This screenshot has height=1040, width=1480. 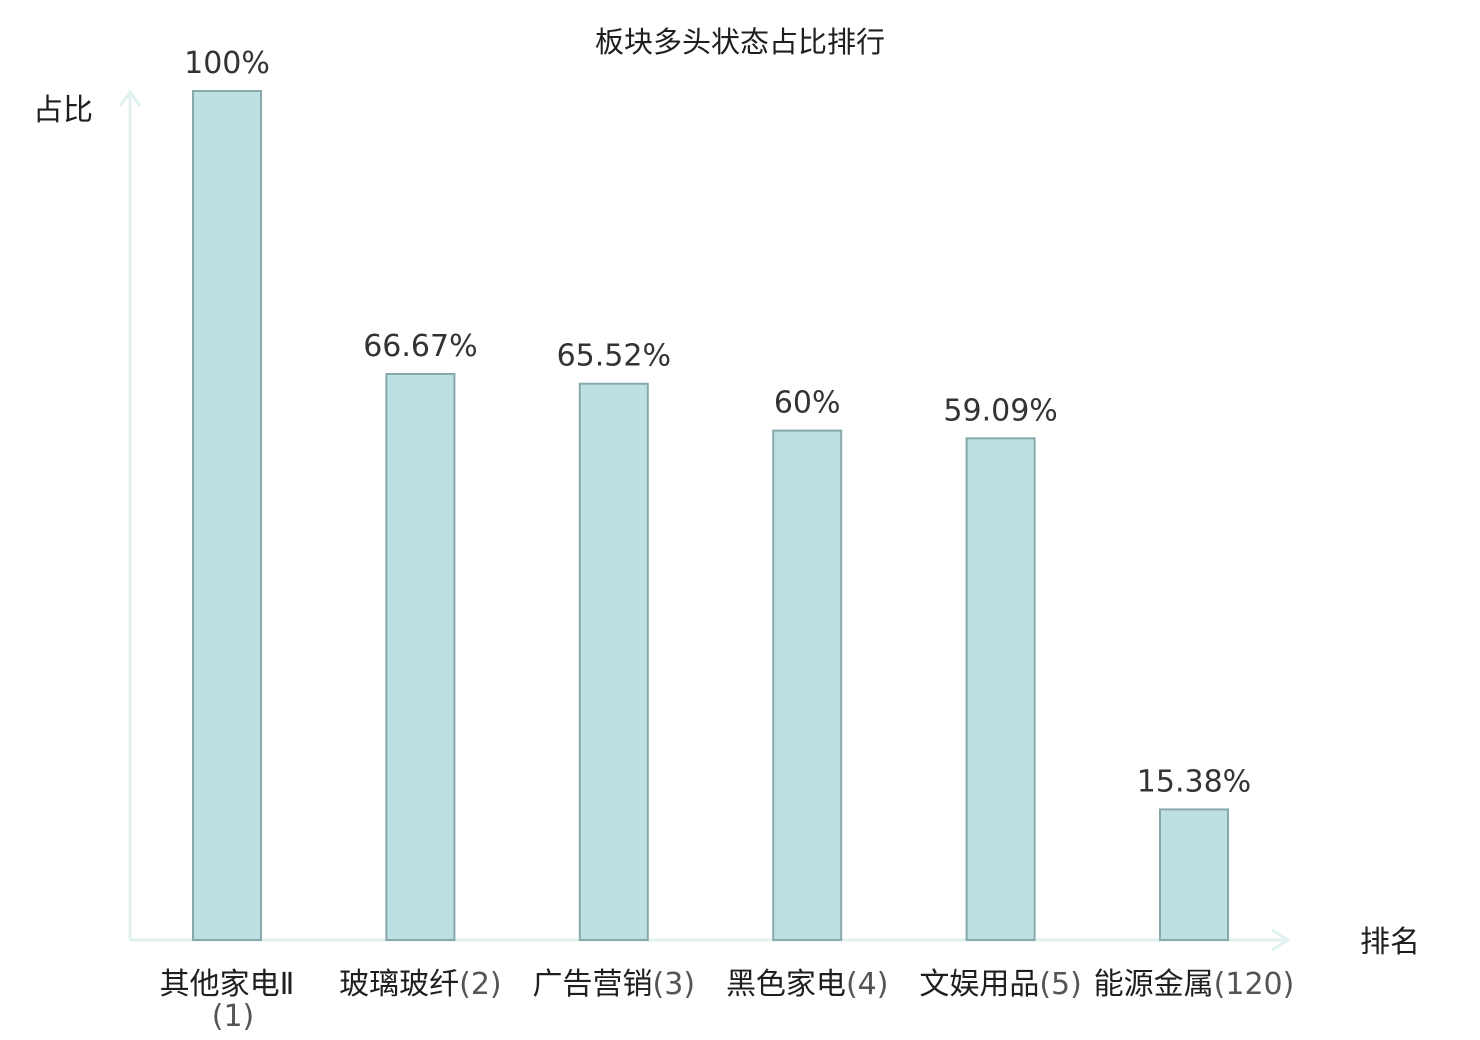 What do you see at coordinates (1254, 984) in the screenshot?
I see `x-tick-rank: (120)` at bounding box center [1254, 984].